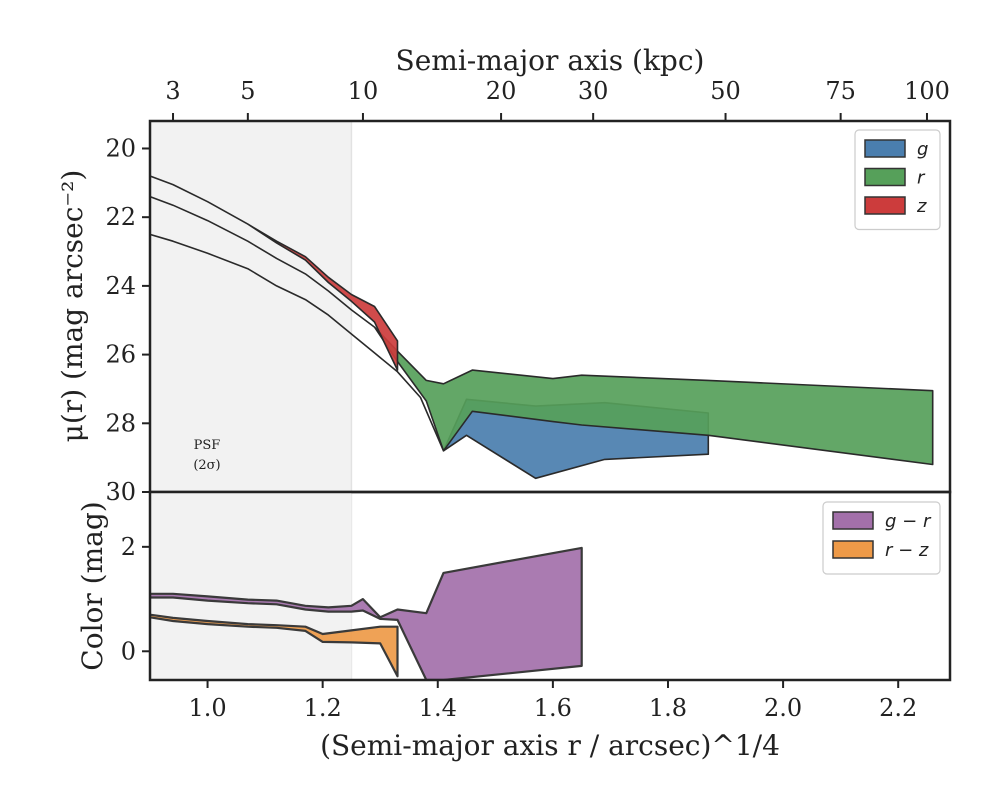 The width and height of the screenshot is (1000, 800). What do you see at coordinates (72, 306) in the screenshot?
I see `y-axis-label-surface-brightness: μ(r) (mag arcsec⁻²)` at bounding box center [72, 306].